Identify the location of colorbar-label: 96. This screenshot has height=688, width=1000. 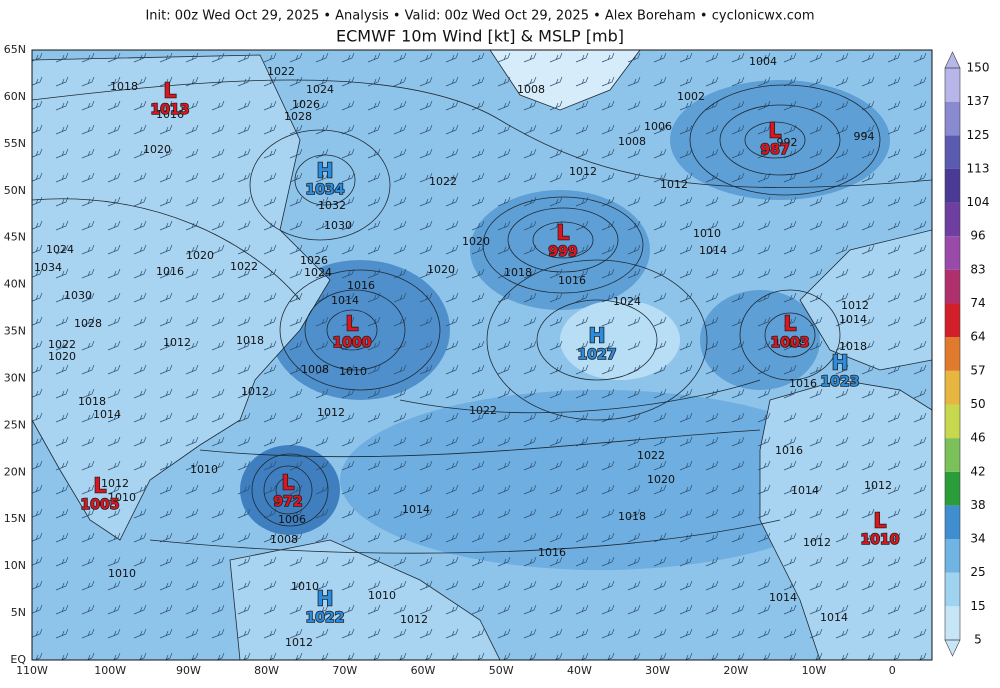
(977, 236).